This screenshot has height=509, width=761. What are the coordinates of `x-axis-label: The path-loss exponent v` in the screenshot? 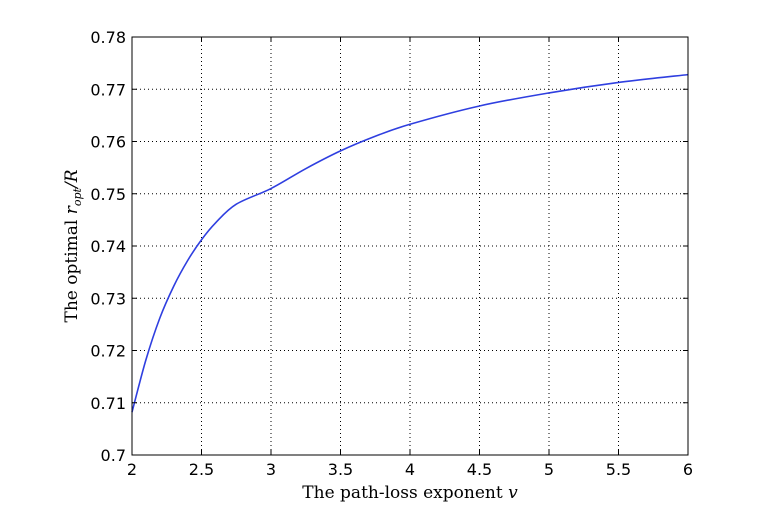 It's located at (410, 493).